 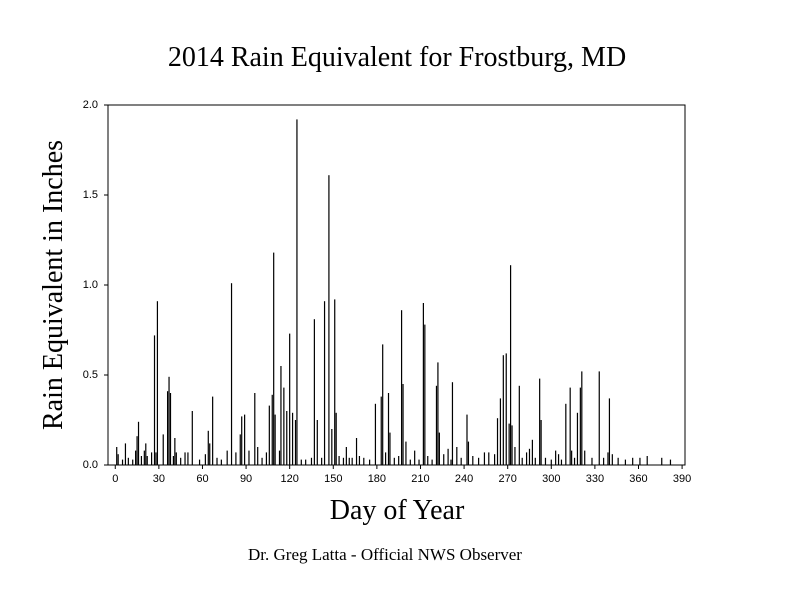 I want to click on x-axis-label: Day of Year, so click(x=397, y=510).